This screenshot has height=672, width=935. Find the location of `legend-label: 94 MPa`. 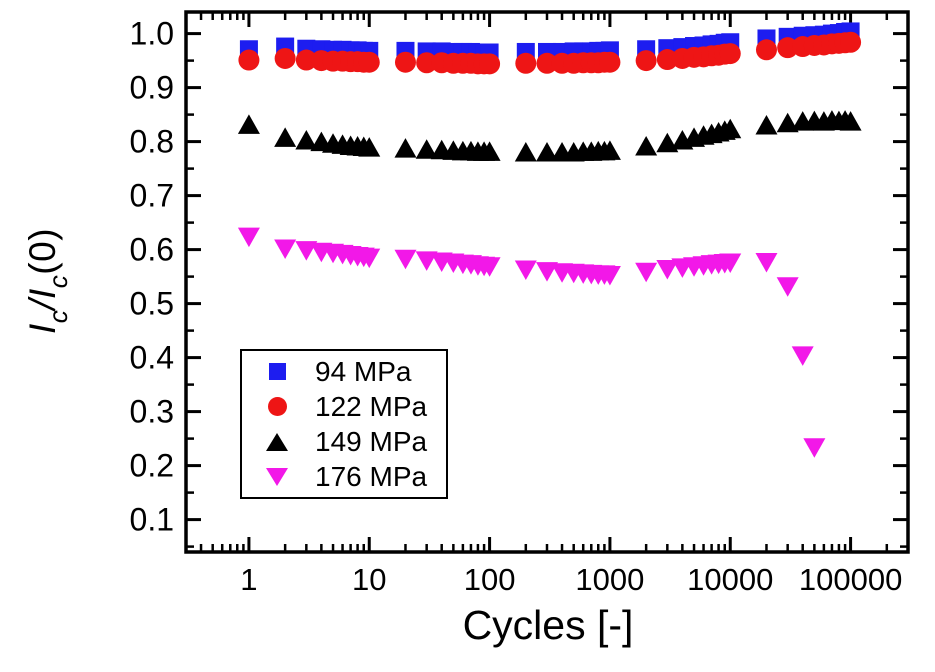

legend-label: 94 MPa is located at coordinates (363, 371).